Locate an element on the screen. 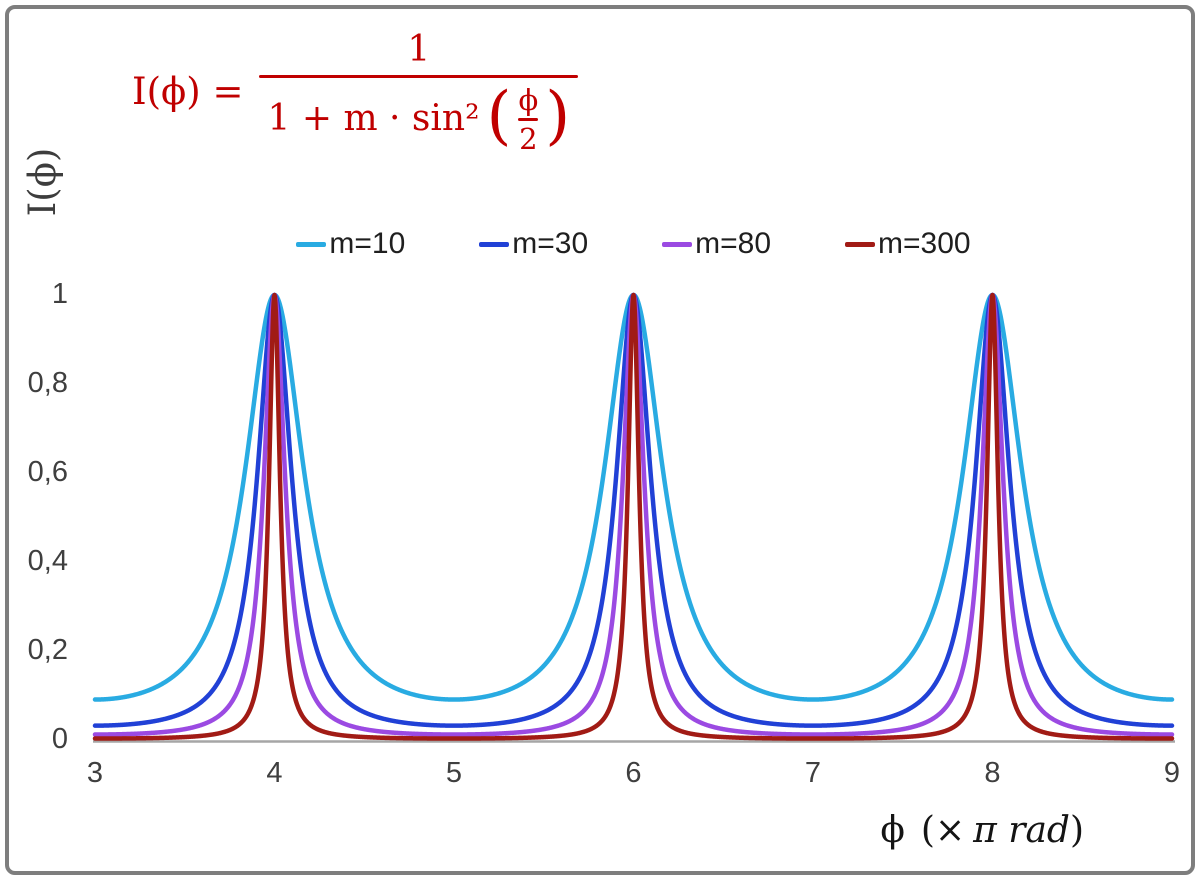  legend-item-m=30: m=30 is located at coordinates (533, 244).